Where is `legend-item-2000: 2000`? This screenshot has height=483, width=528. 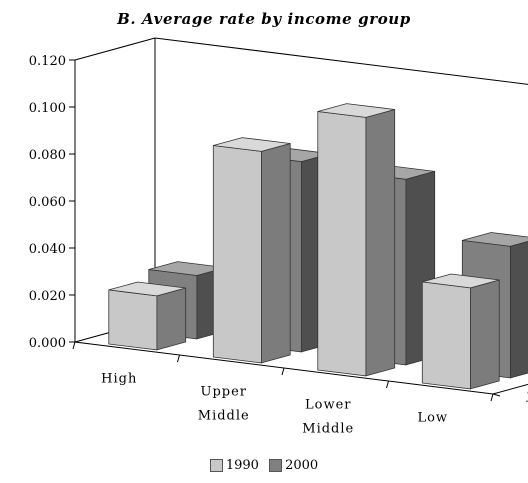 legend-item-2000: 2000 is located at coordinates (293, 465).